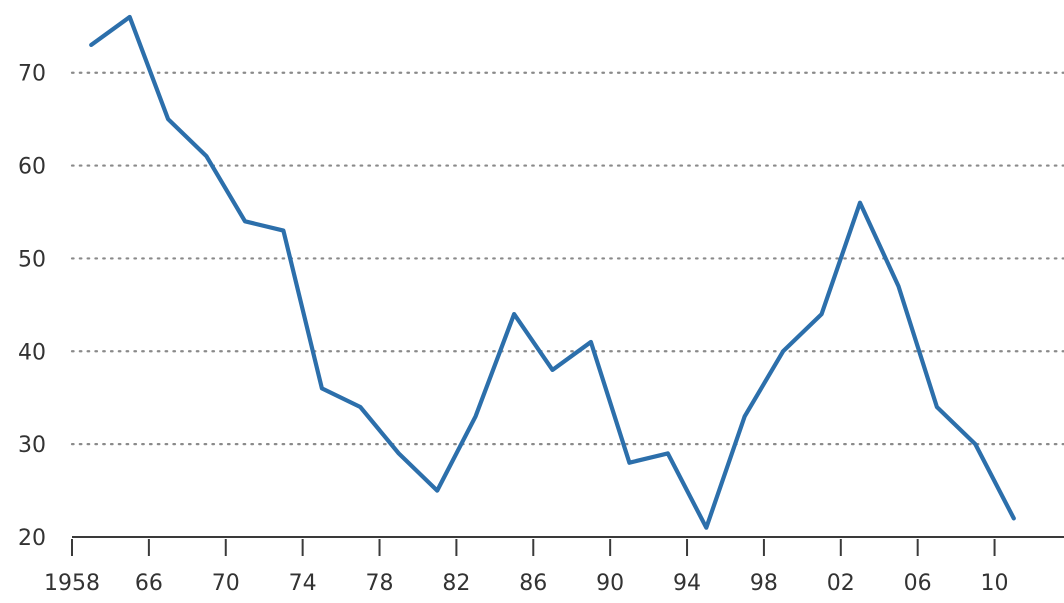  I want to click on x-tick-label: 86, so click(533, 583).